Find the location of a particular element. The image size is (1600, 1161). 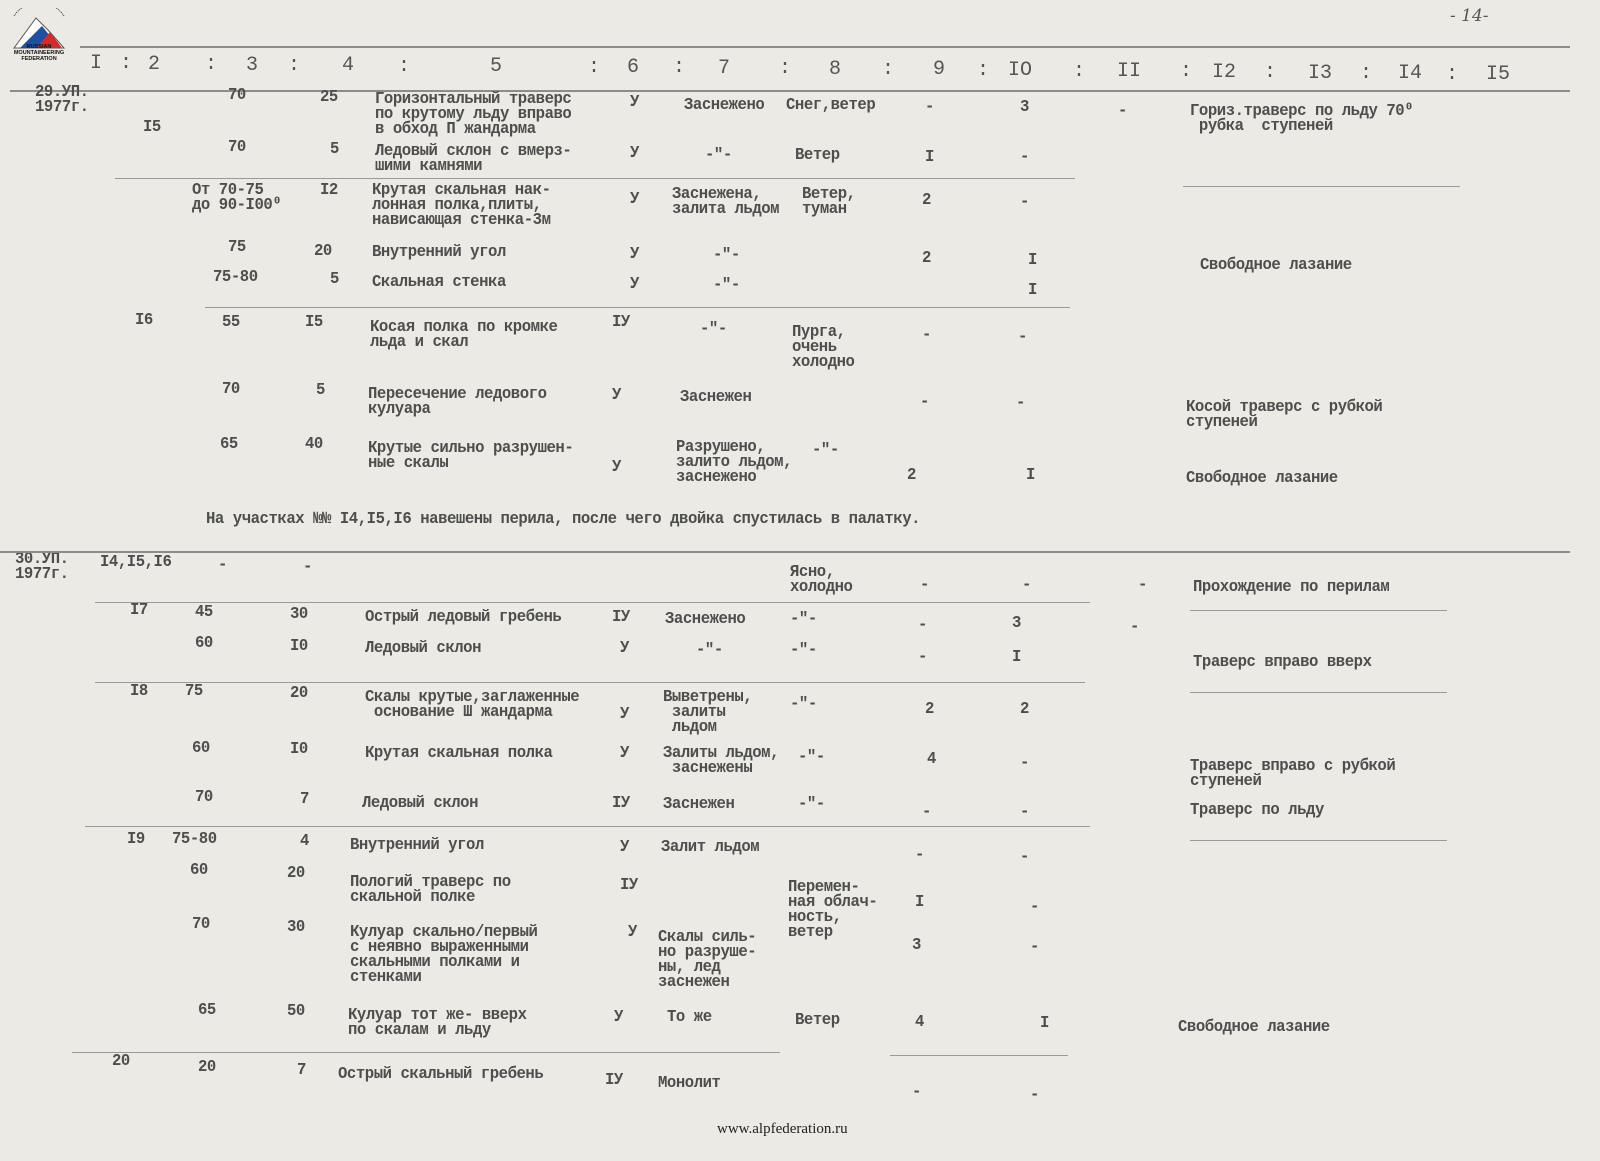

technique-notes: Траверс вправо вверх is located at coordinates (1282, 662).